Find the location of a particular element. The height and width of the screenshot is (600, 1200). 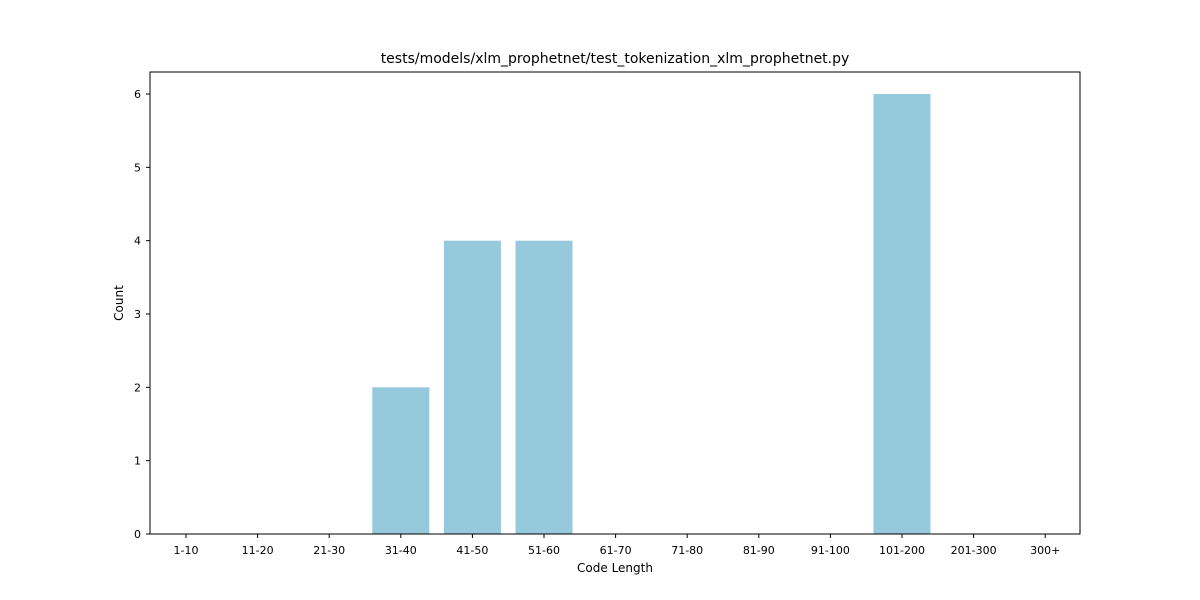

y-tick-label: 1 is located at coordinates (137, 461).